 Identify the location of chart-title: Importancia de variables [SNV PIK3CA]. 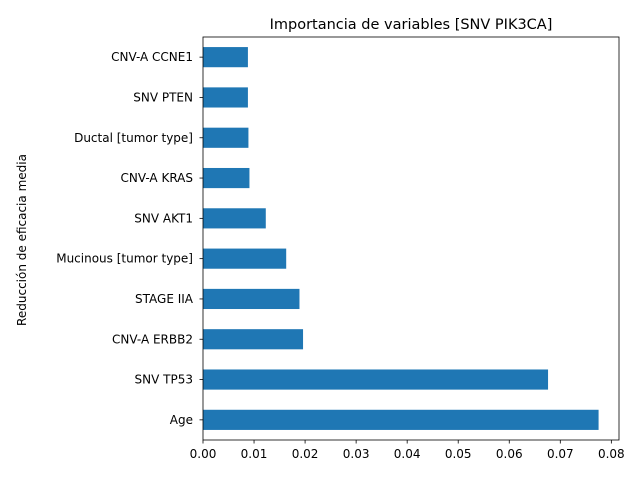
(411, 25).